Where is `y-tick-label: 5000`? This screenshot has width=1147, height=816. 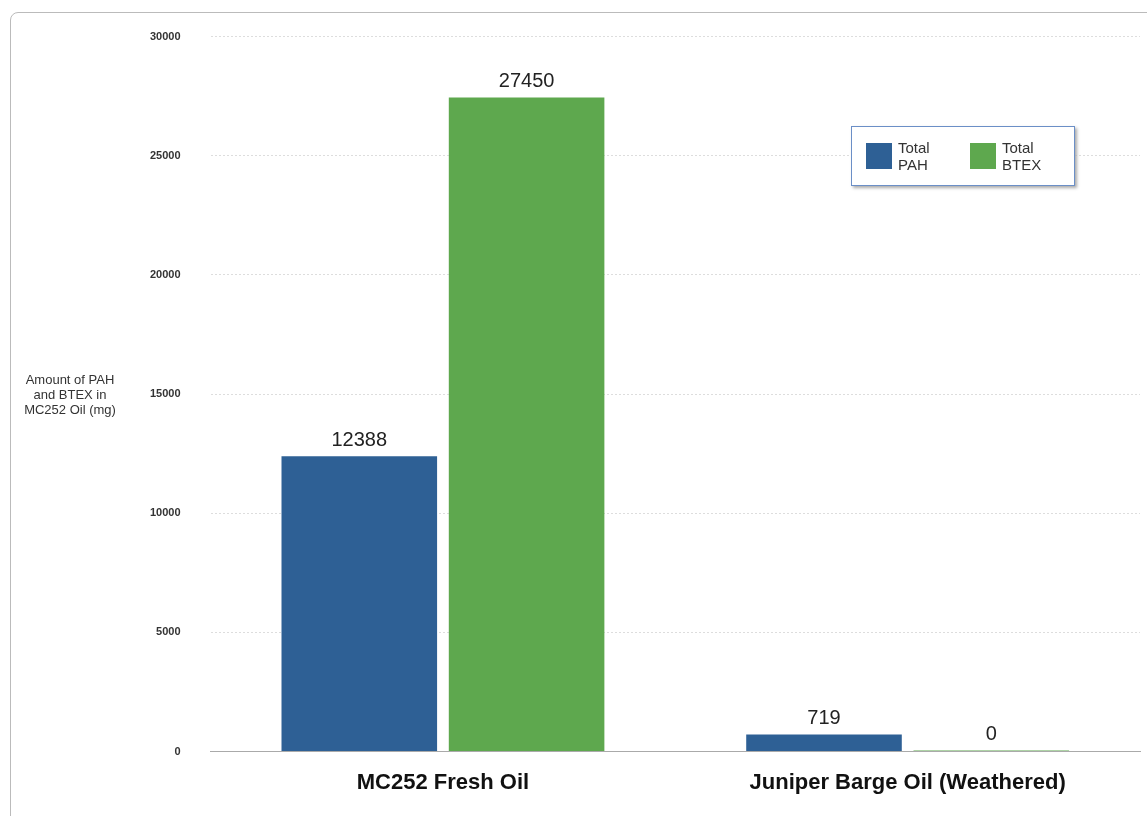 y-tick-label: 5000 is located at coordinates (168, 631).